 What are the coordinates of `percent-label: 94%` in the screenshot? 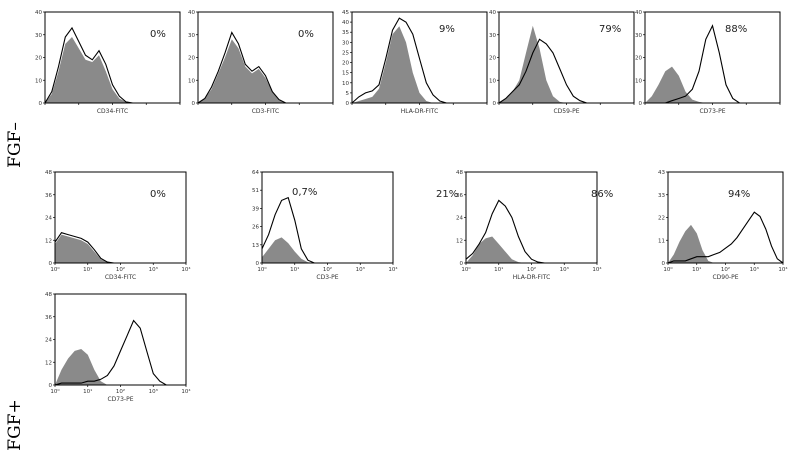 It's located at (739, 194).